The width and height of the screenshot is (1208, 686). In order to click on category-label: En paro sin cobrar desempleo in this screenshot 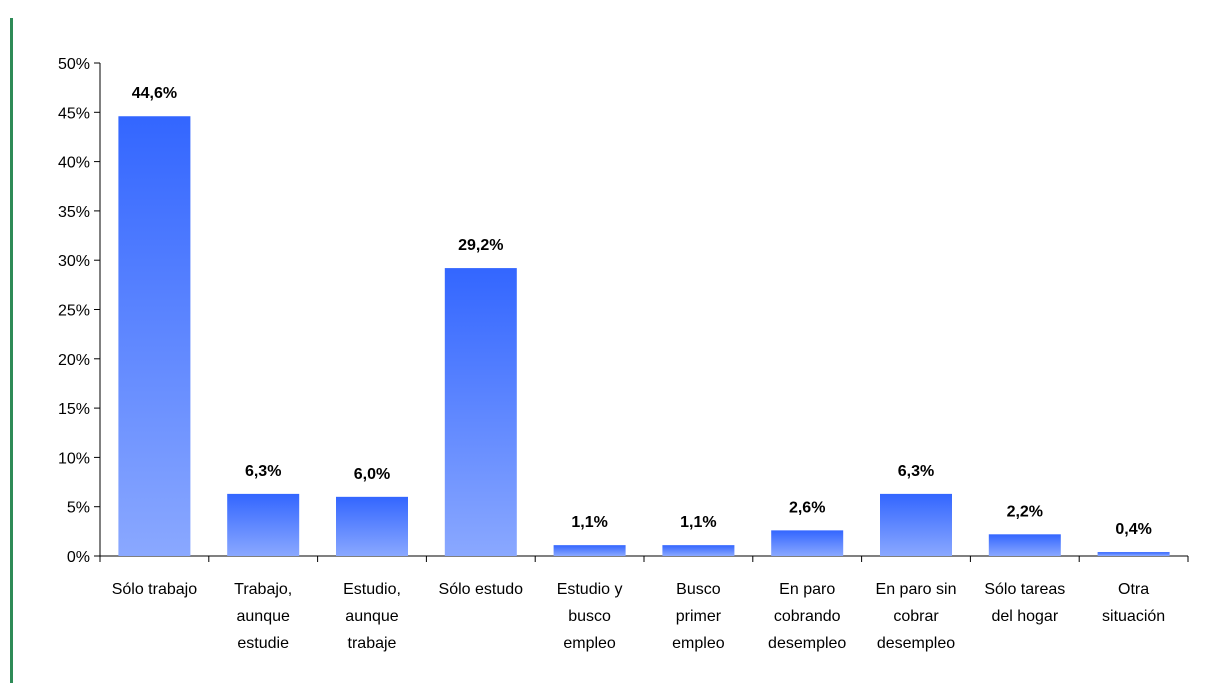, I will do `click(916, 616)`.